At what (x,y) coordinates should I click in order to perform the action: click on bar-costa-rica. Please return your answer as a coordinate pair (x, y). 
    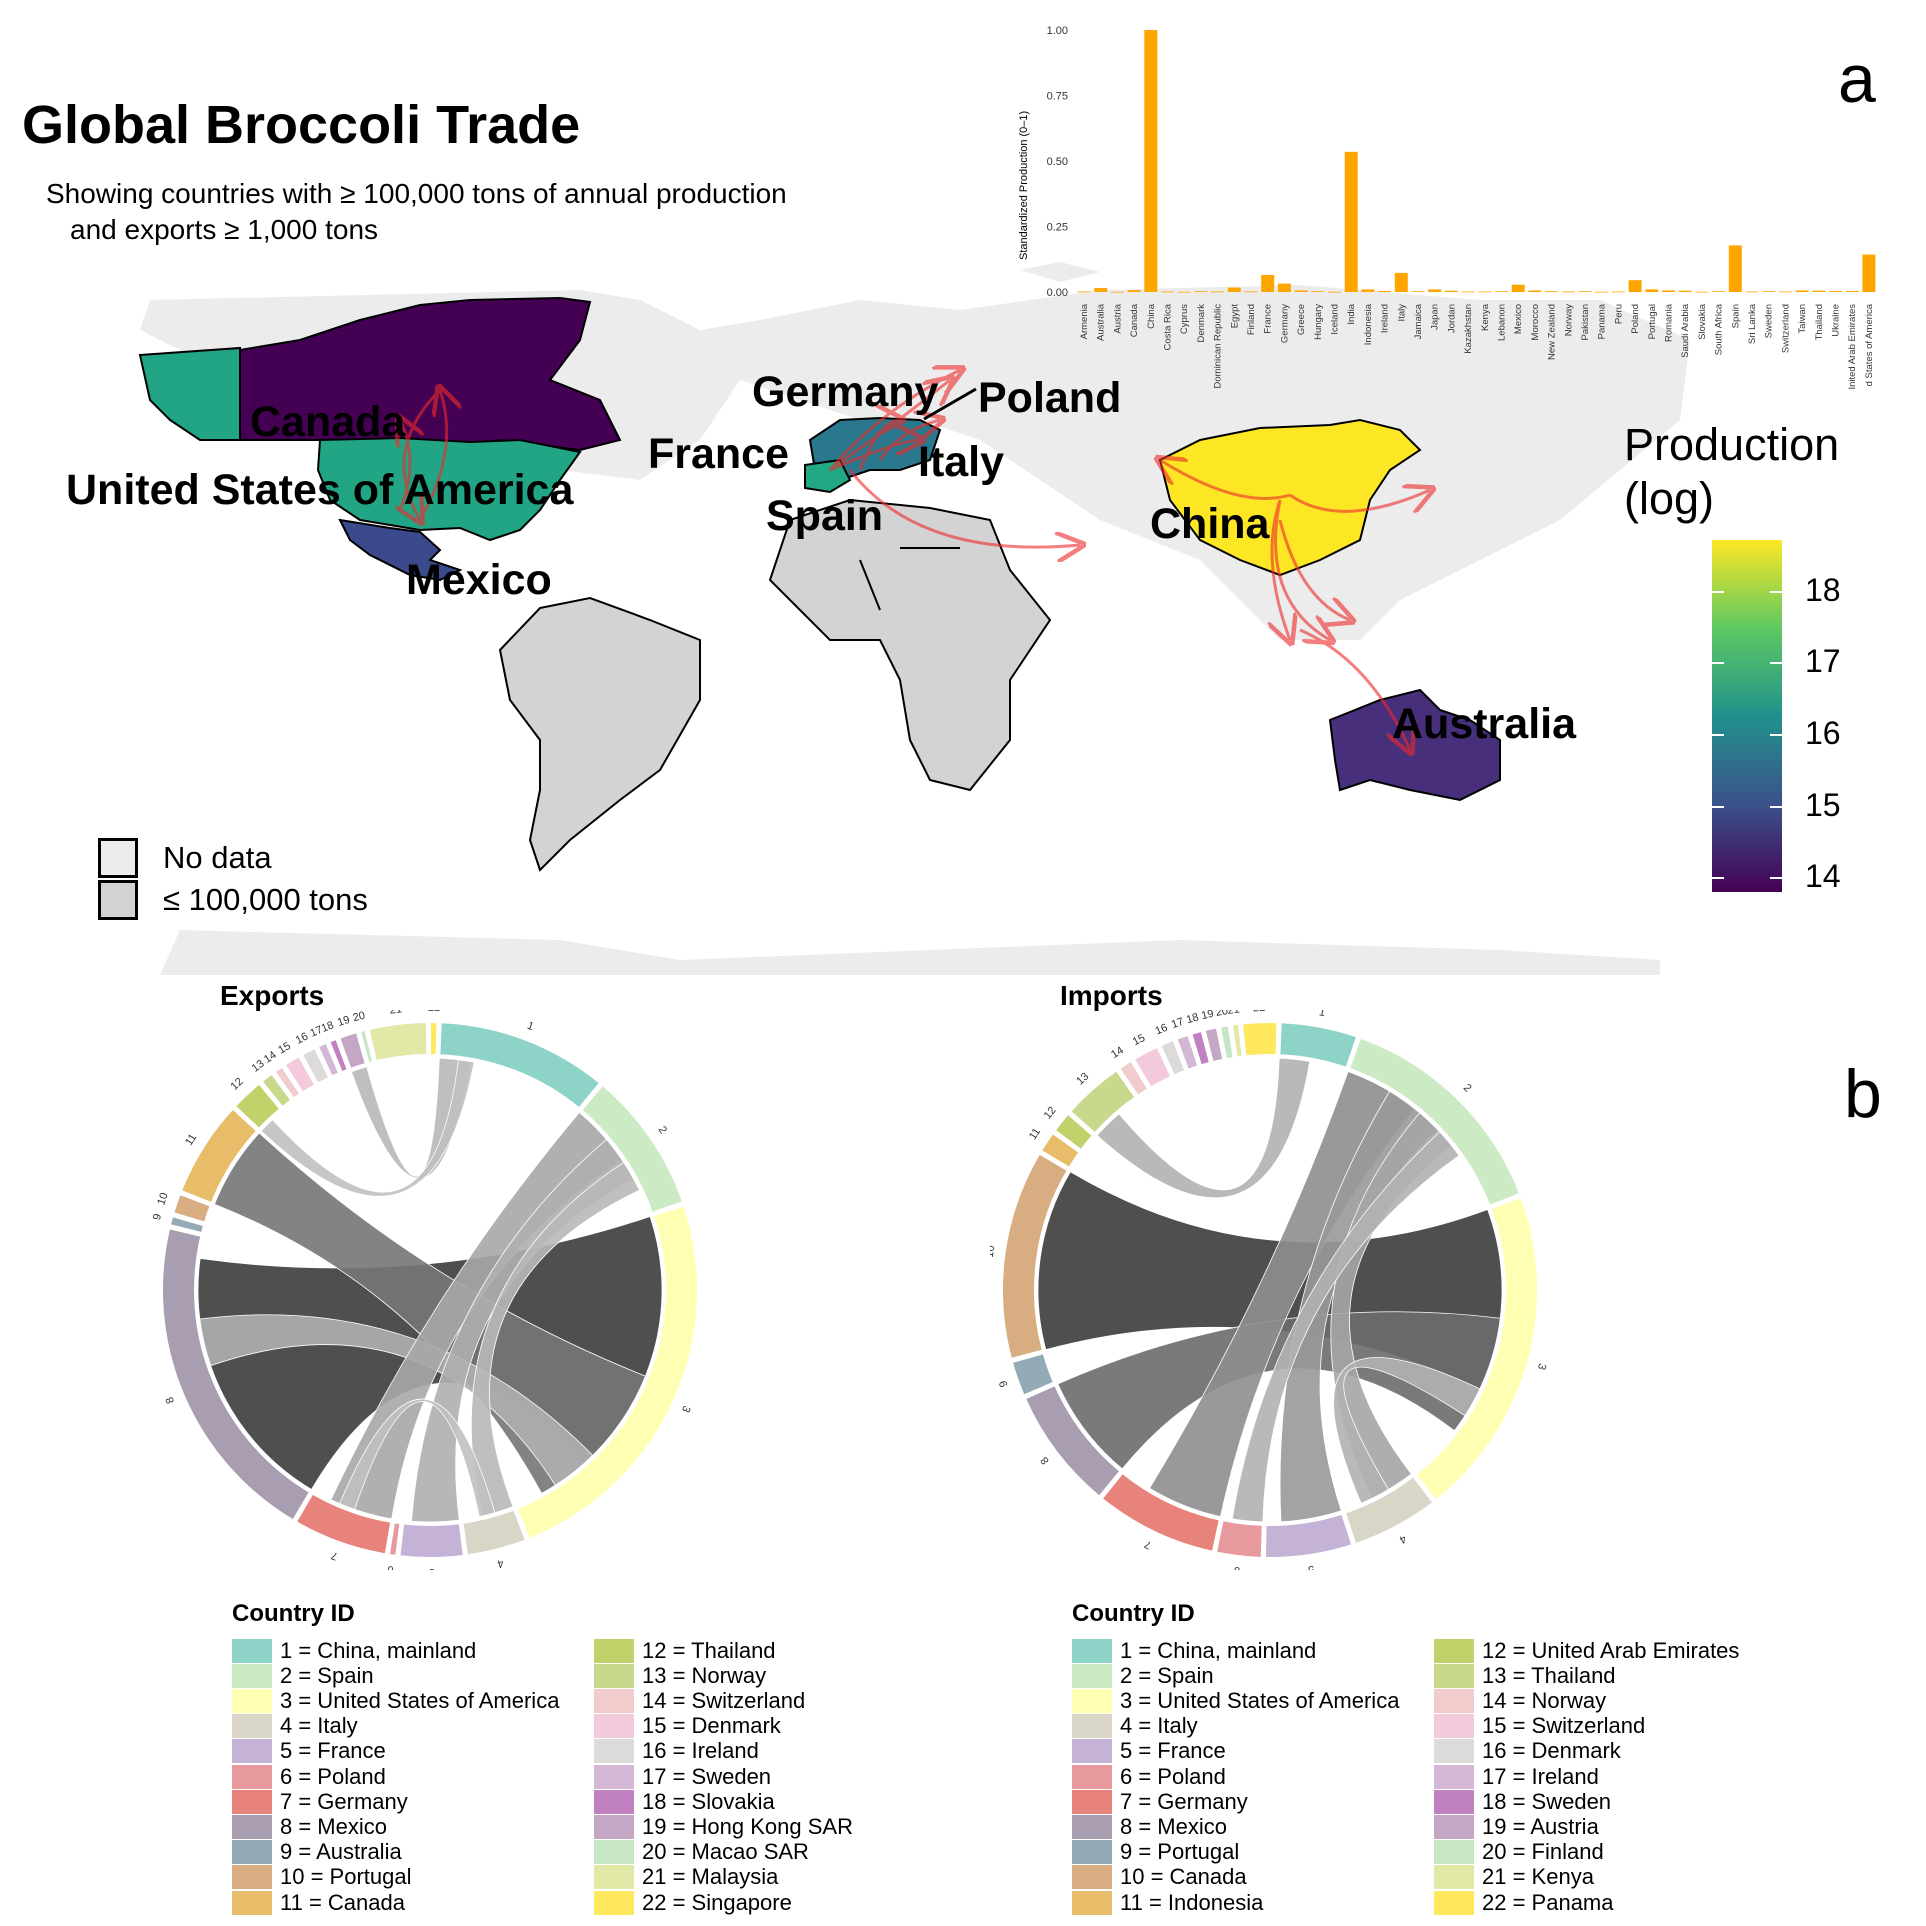
    Looking at the image, I should click on (1167, 292).